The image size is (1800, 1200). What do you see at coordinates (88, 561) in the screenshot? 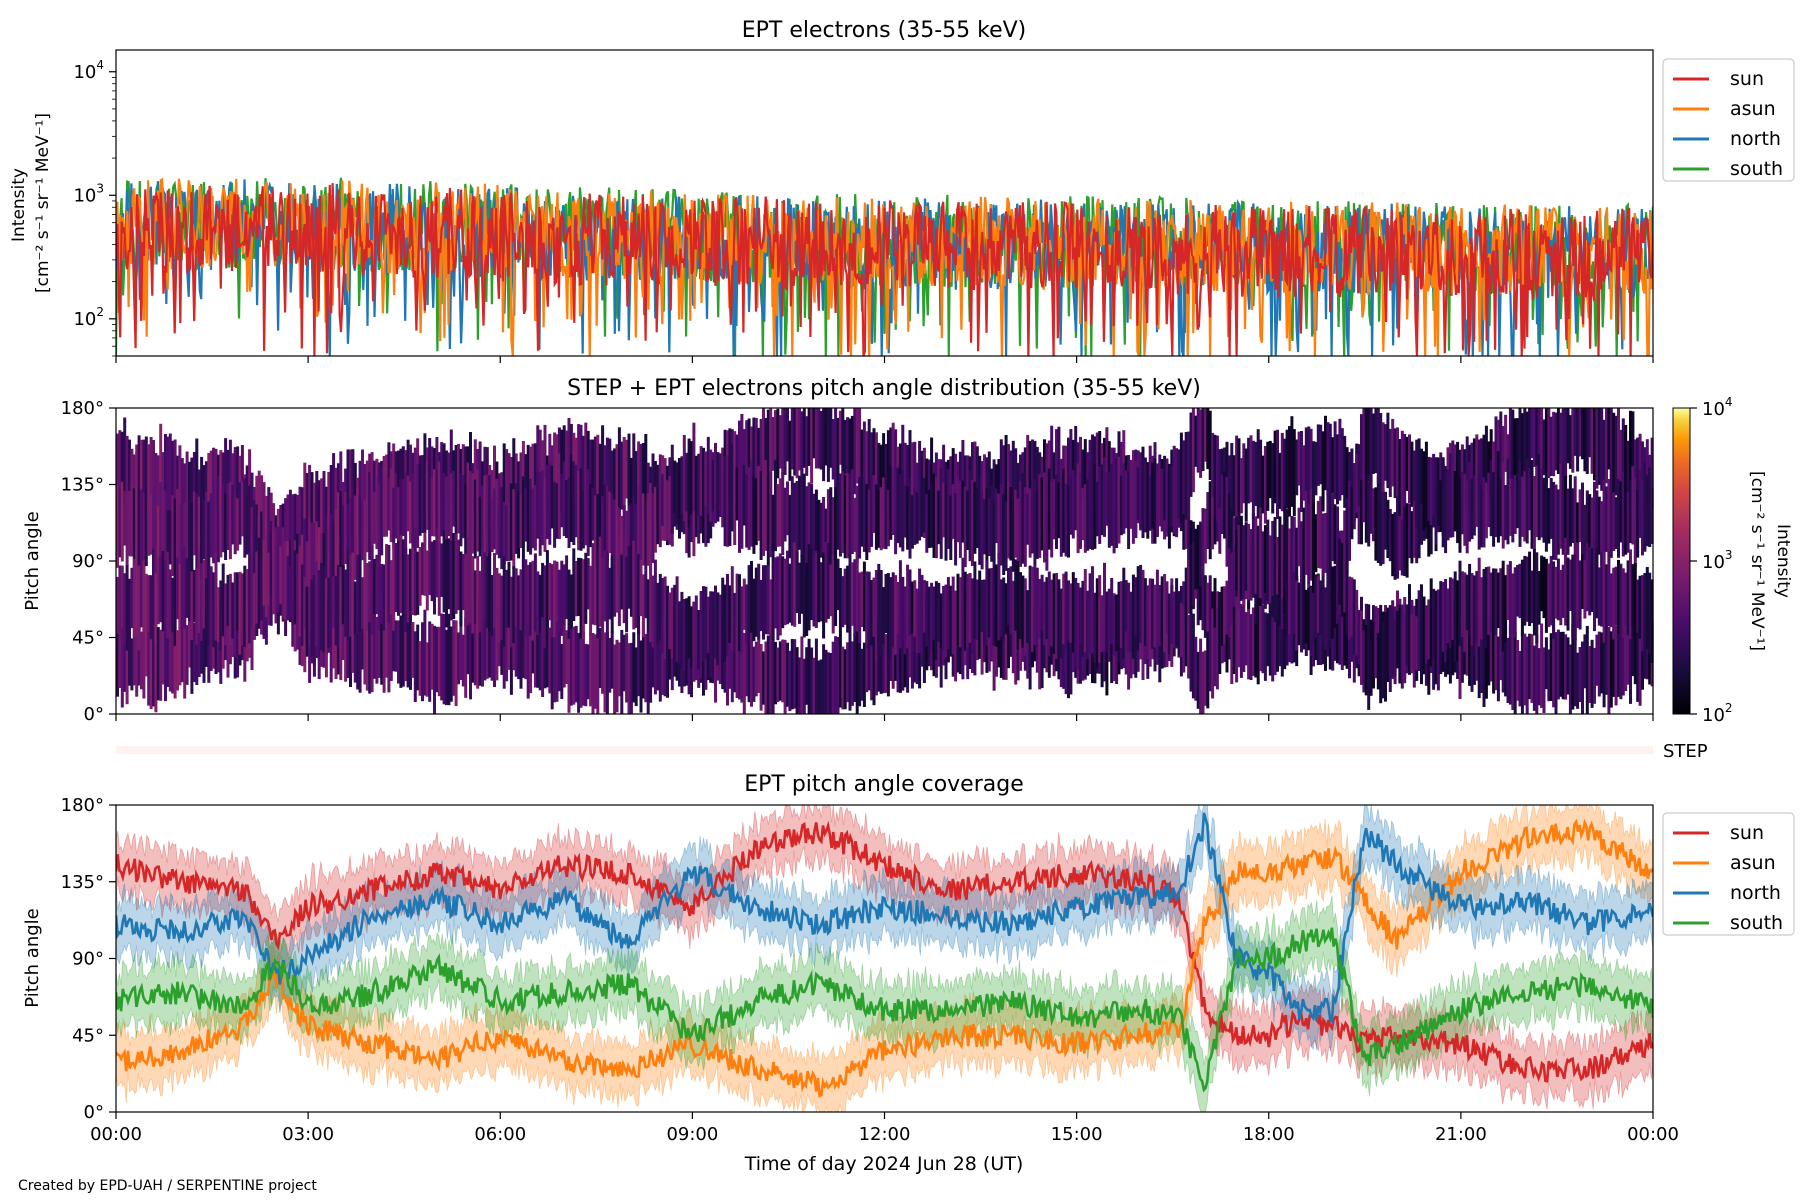
I see `pad-heatmap-y-ticks: 0°45°90°135°180°` at bounding box center [88, 561].